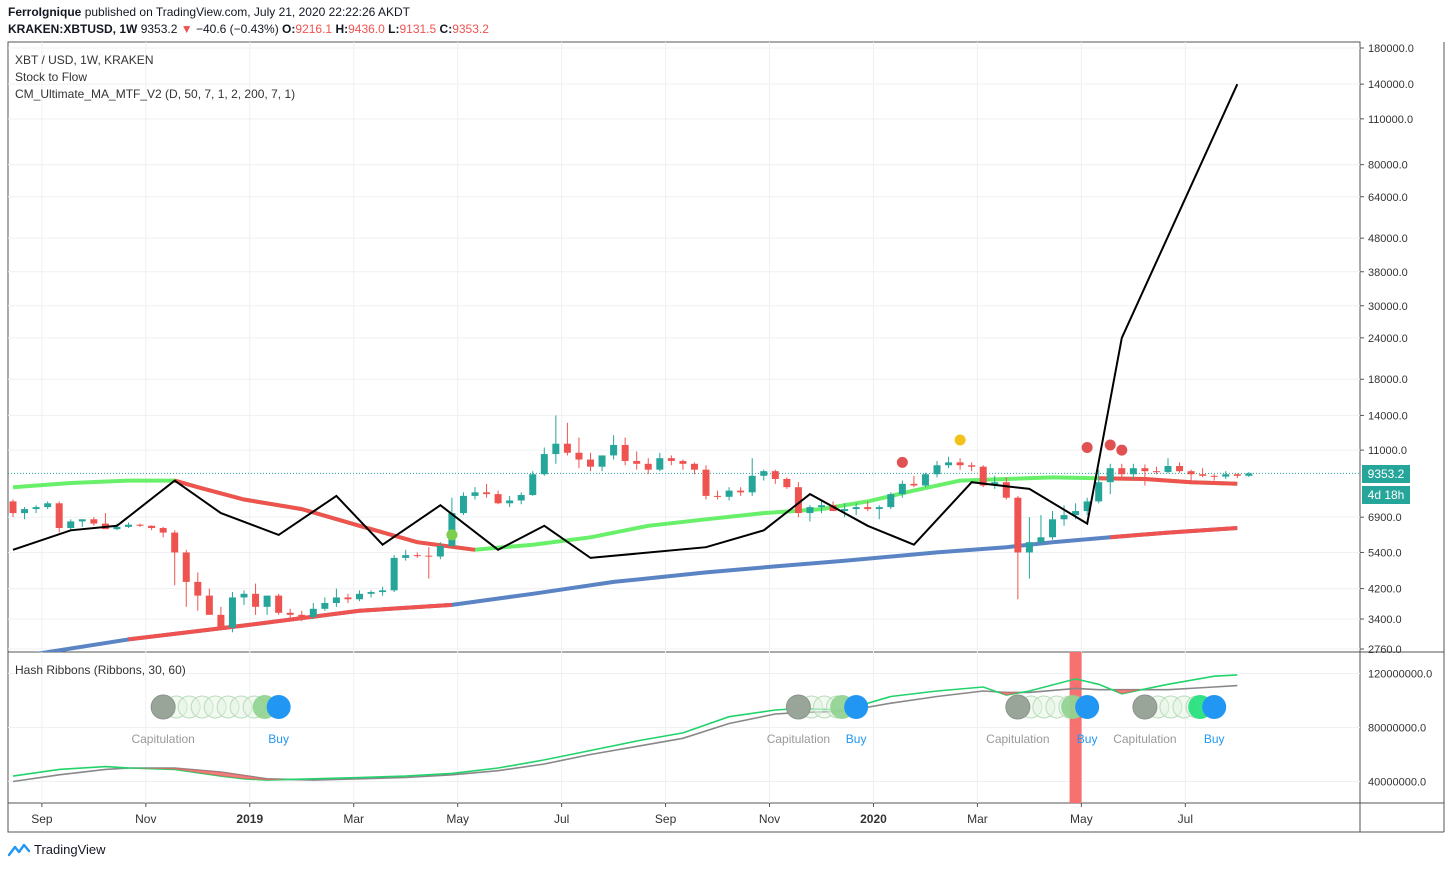 The height and width of the screenshot is (869, 1449). I want to click on capitulation-highlight-bar, so click(1075, 727).